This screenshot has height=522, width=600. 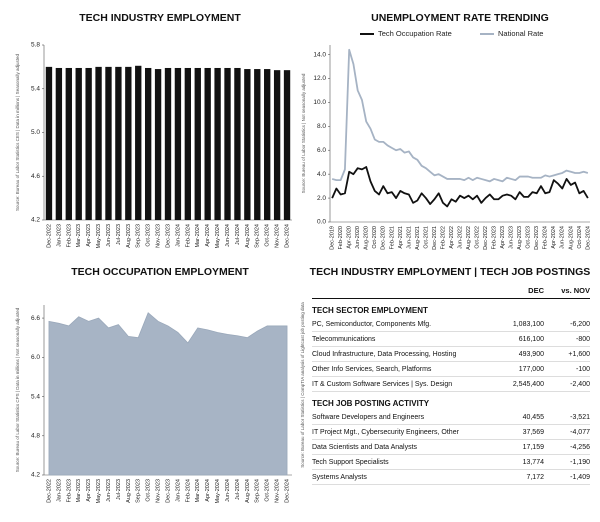 I want to click on x-tick-label: Oct-2020, so click(x=375, y=237).